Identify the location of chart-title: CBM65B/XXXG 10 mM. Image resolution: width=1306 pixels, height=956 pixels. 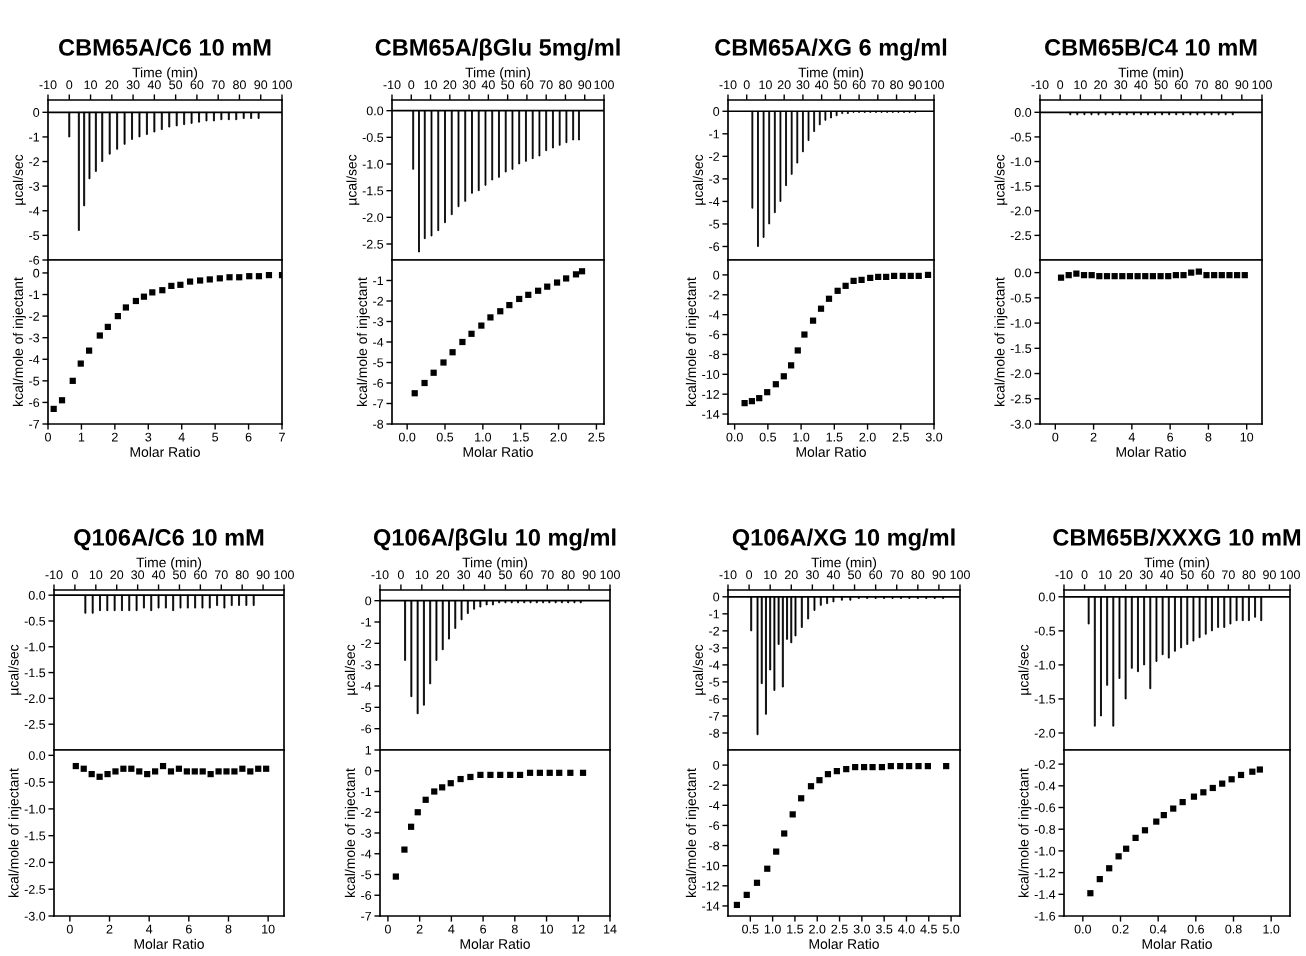
(1177, 537).